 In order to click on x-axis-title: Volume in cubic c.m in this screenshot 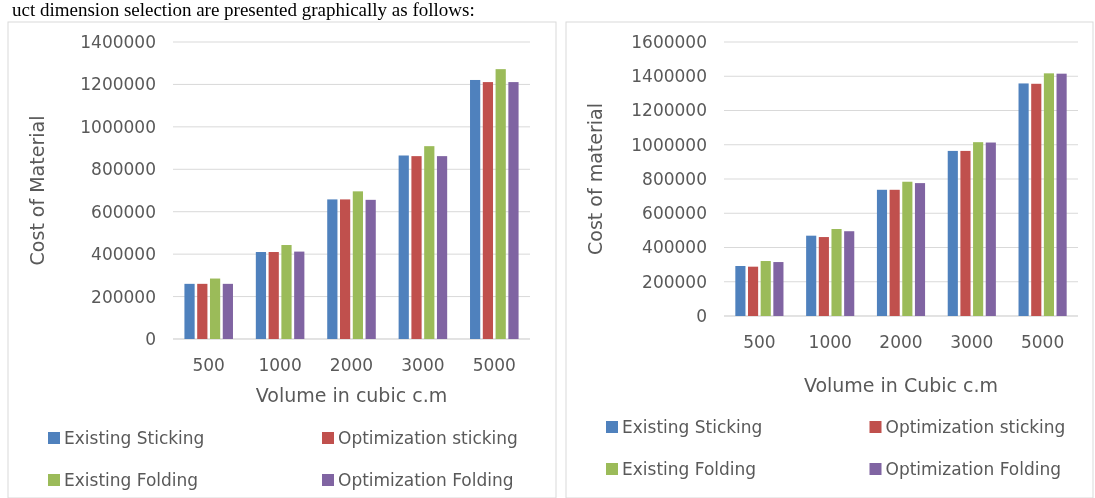, I will do `click(351, 395)`.